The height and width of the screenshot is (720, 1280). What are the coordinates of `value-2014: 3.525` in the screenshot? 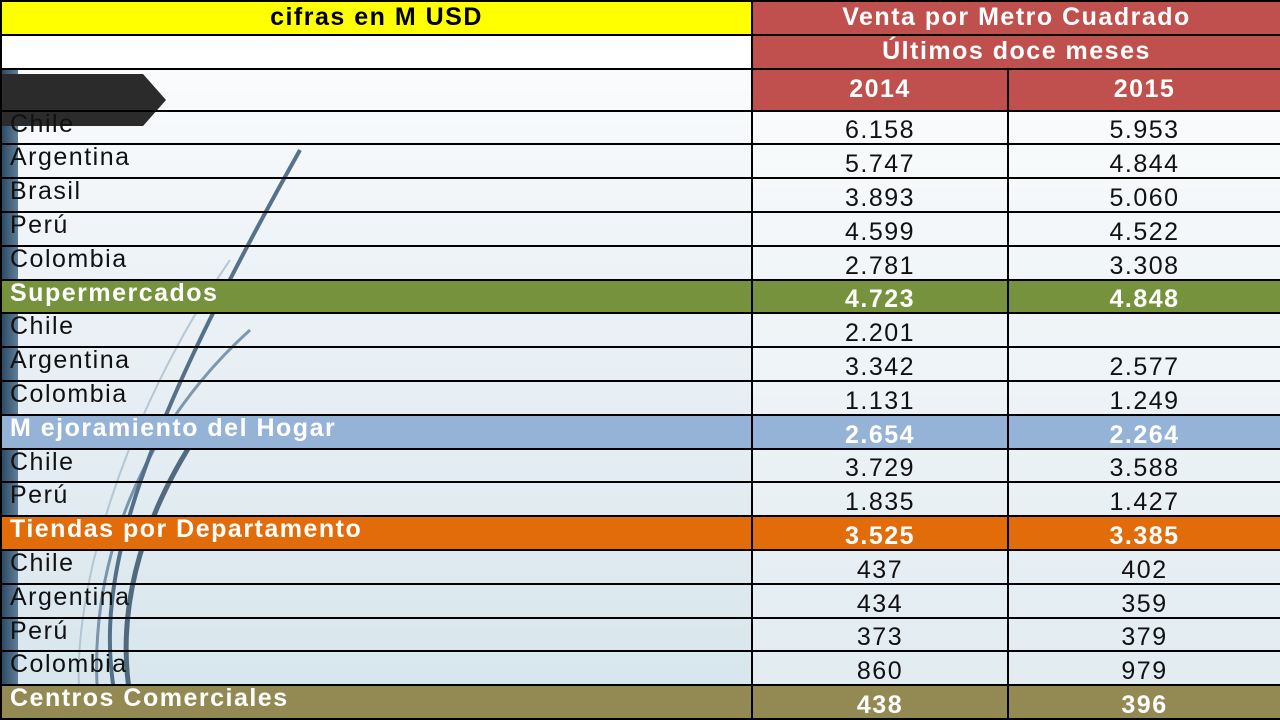 It's located at (880, 533).